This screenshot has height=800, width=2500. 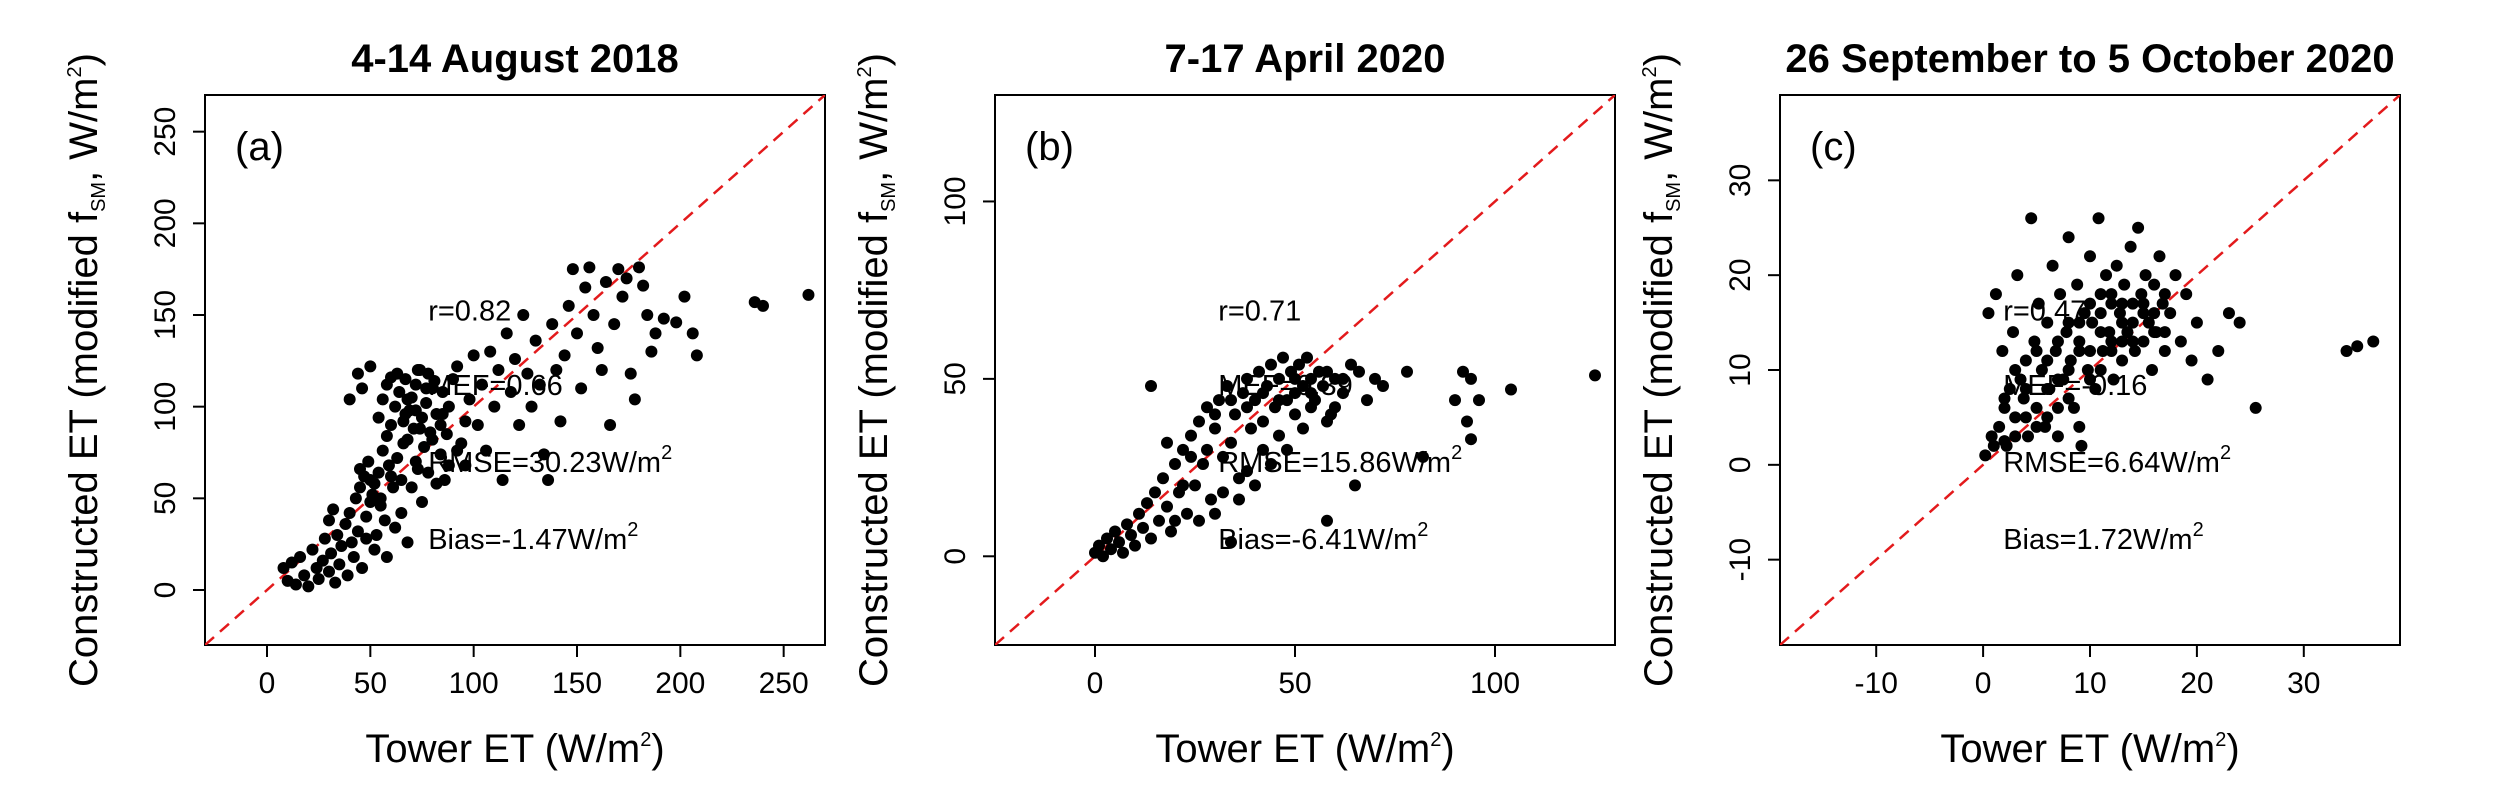 What do you see at coordinates (1323, 537) in the screenshot?
I see `stat-bias: Bias=-6.41W/m2` at bounding box center [1323, 537].